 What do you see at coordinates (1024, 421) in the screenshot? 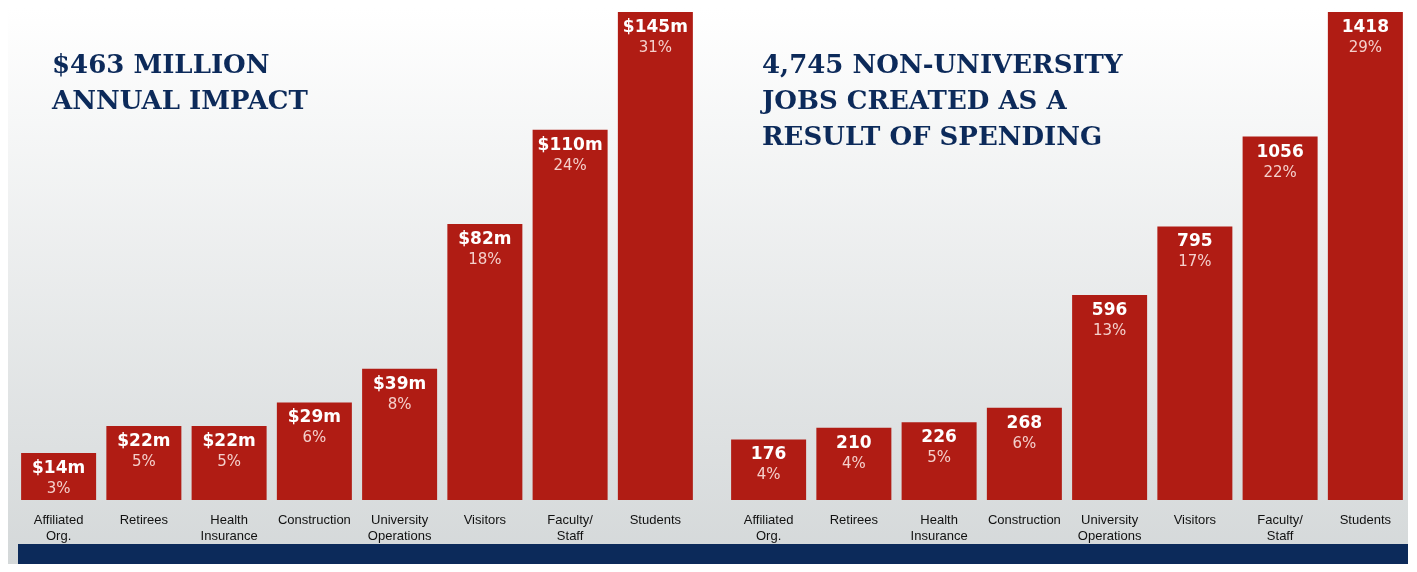
I see `data-label: 268` at bounding box center [1024, 421].